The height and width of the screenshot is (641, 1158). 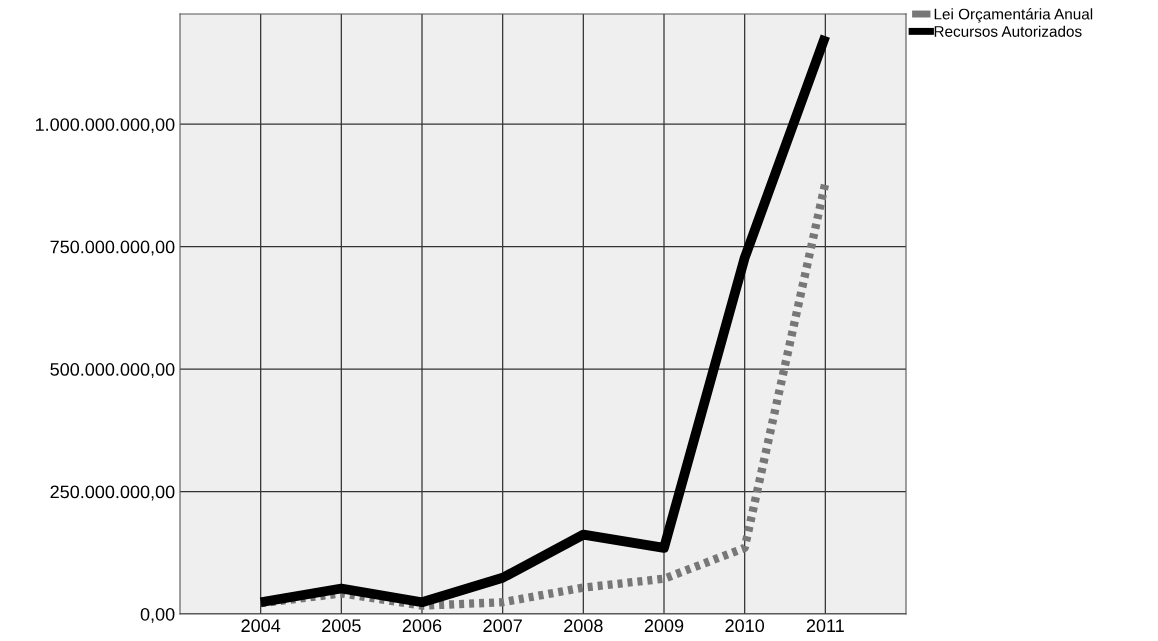 What do you see at coordinates (105, 126) in the screenshot?
I see `y-tick-label: 1.000.000.000,00` at bounding box center [105, 126].